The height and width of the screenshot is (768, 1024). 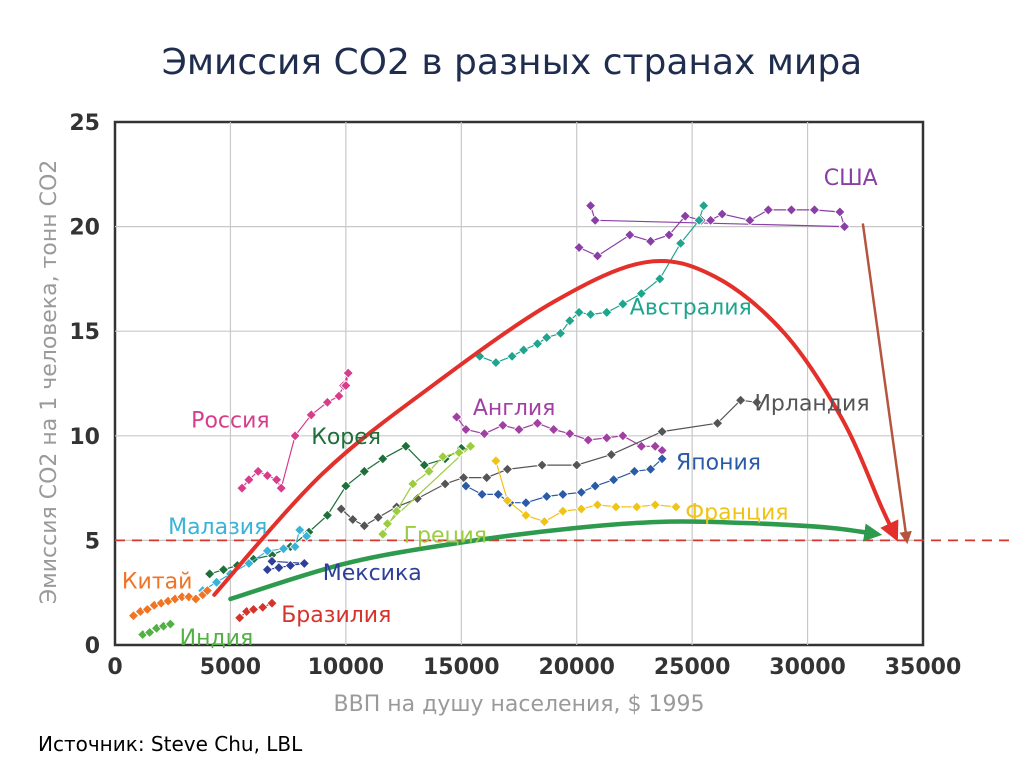 What do you see at coordinates (170, 603) in the screenshot?
I see `series-Китай` at bounding box center [170, 603].